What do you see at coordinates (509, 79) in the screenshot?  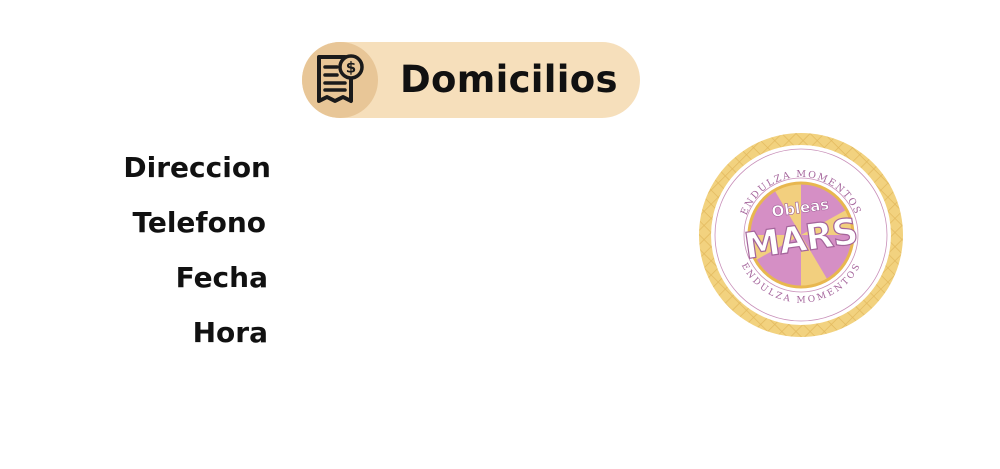 I see `page-title: Domicilios` at bounding box center [509, 79].